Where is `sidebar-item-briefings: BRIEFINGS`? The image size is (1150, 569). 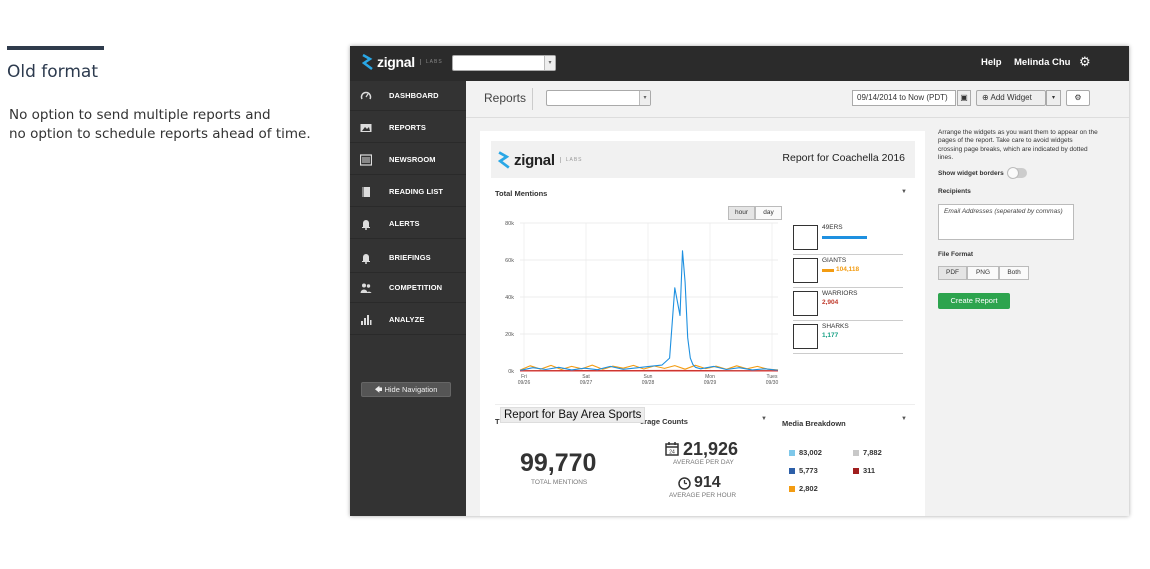
sidebar-item-briefings: BRIEFINGS is located at coordinates (408, 258).